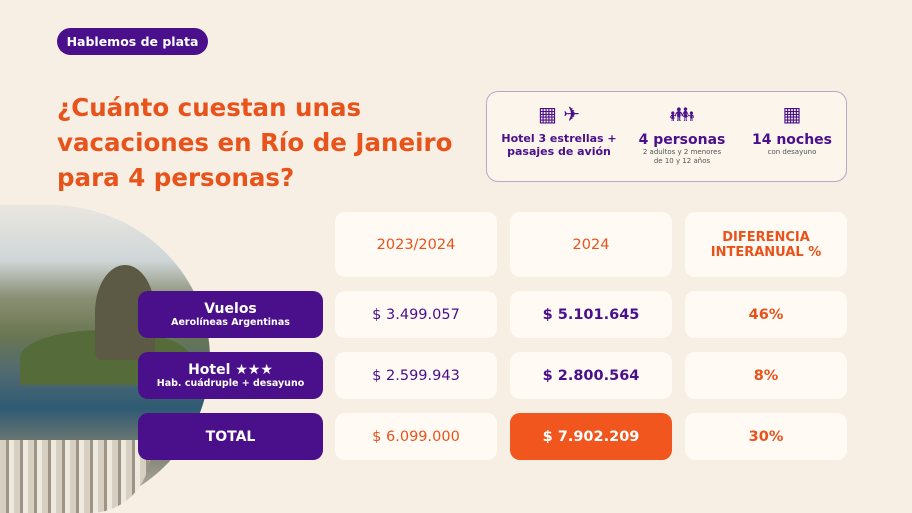 Image resolution: width=912 pixels, height=513 pixels. I want to click on row-label-vuelos: Vuelos Aerolíneas Argentinas, so click(230, 314).